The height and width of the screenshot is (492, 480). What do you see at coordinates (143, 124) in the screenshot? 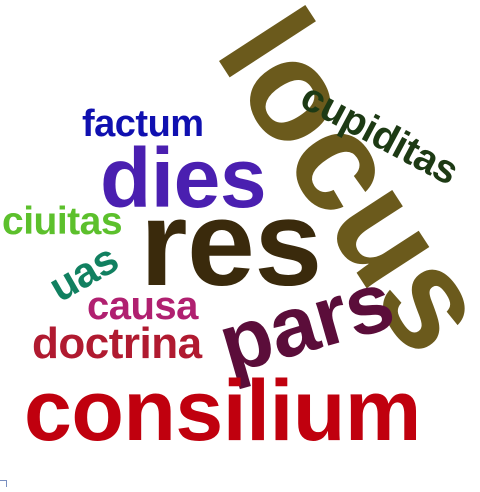
I see `word-factum: factum` at bounding box center [143, 124].